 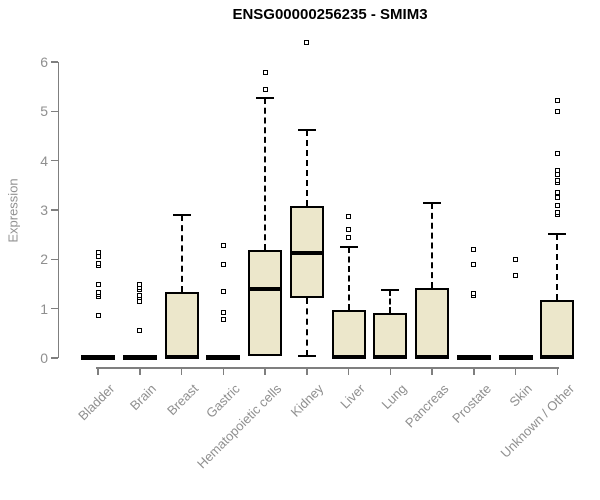 I want to click on x-tick-label: Gastric, so click(x=223, y=401).